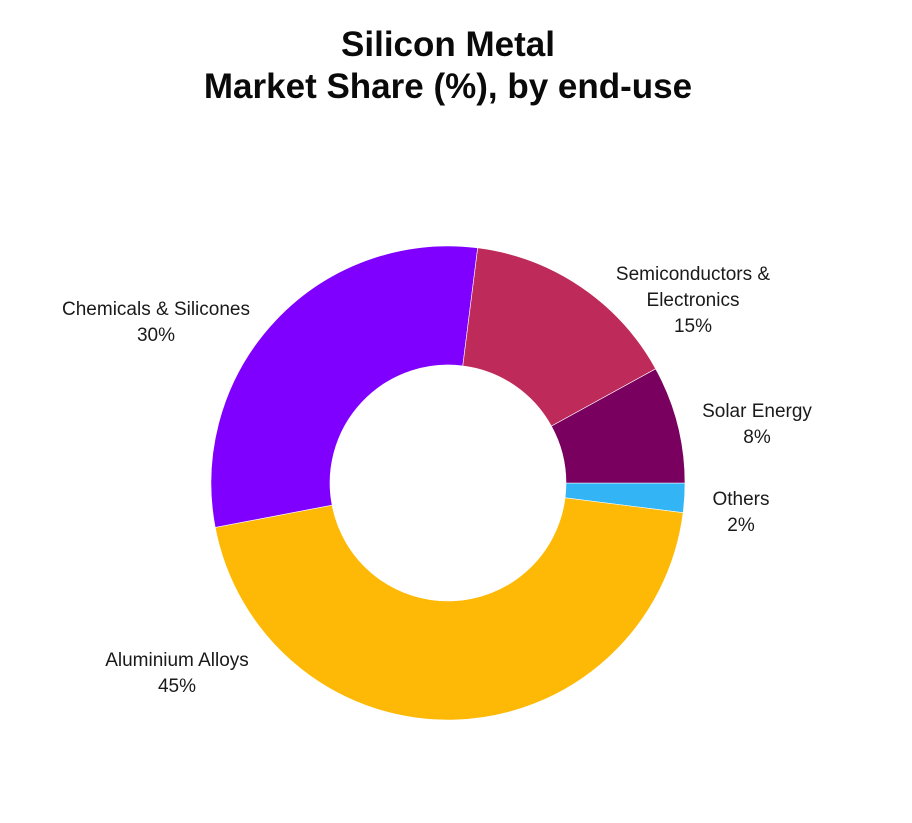  What do you see at coordinates (740, 513) in the screenshot?
I see `label-others: Others 2%` at bounding box center [740, 513].